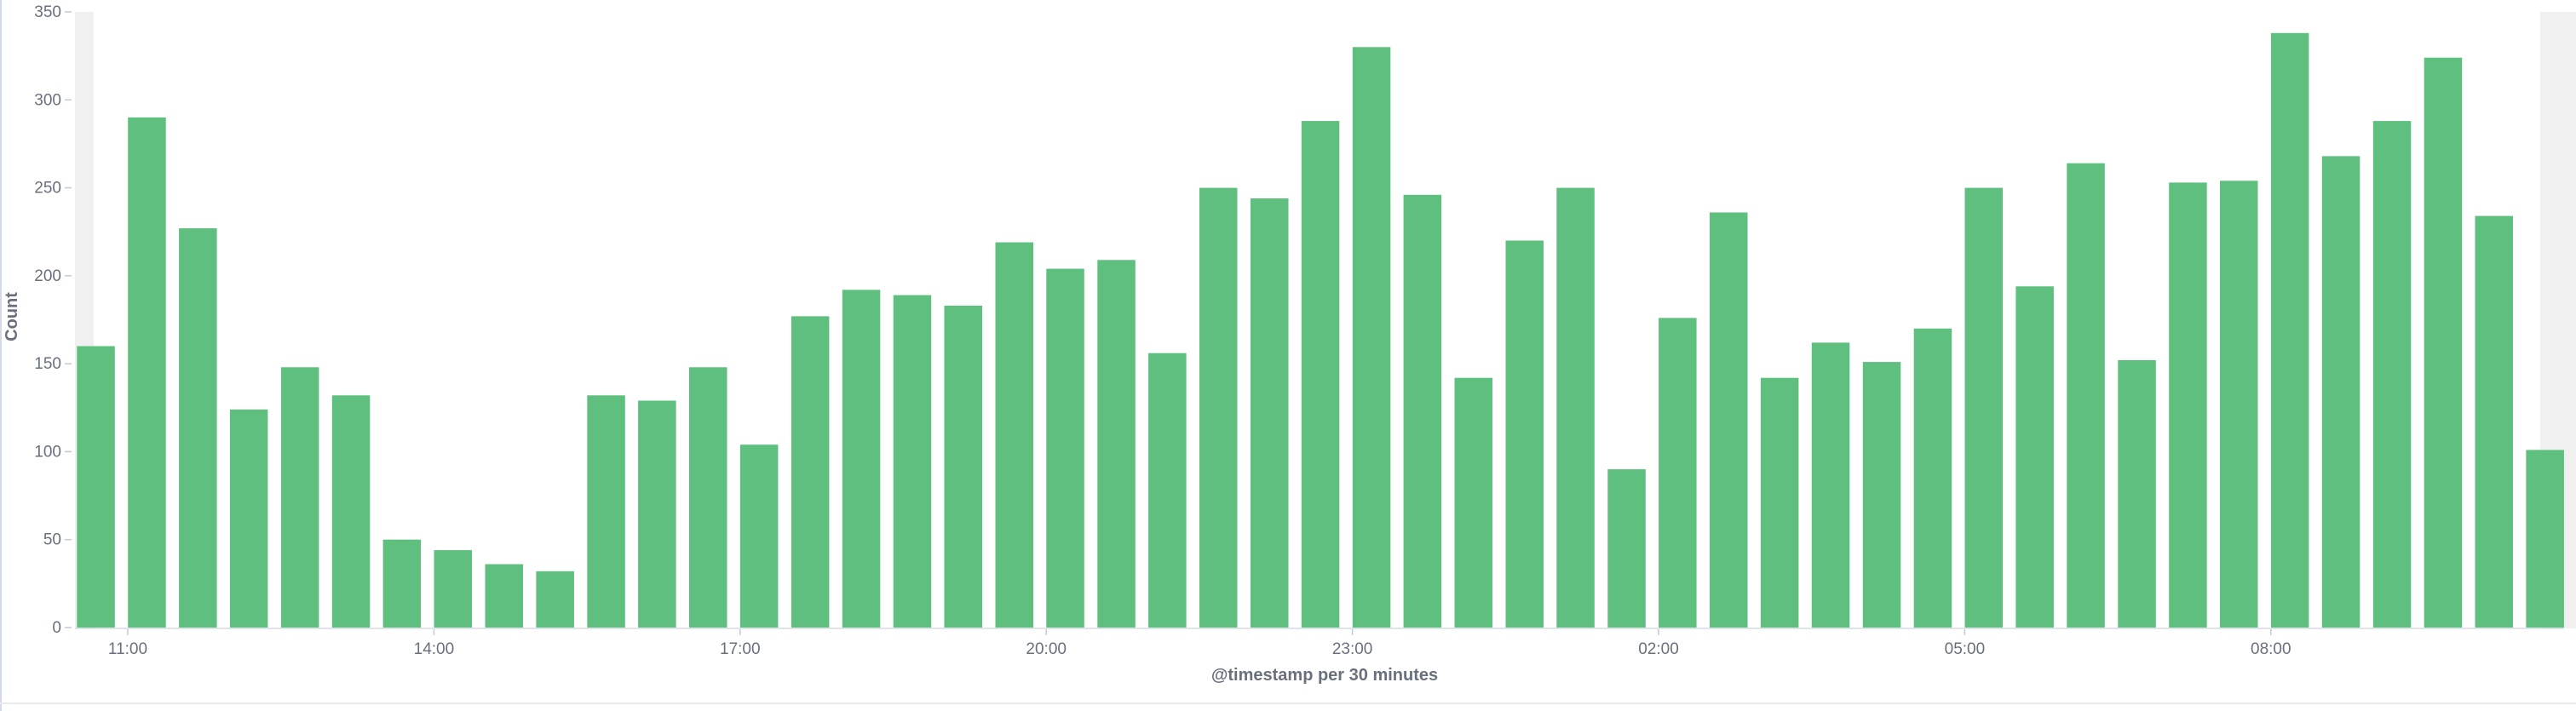 This screenshot has height=711, width=2576. Describe the element at coordinates (57, 628) in the screenshot. I see `y-tick-label: 0` at that location.